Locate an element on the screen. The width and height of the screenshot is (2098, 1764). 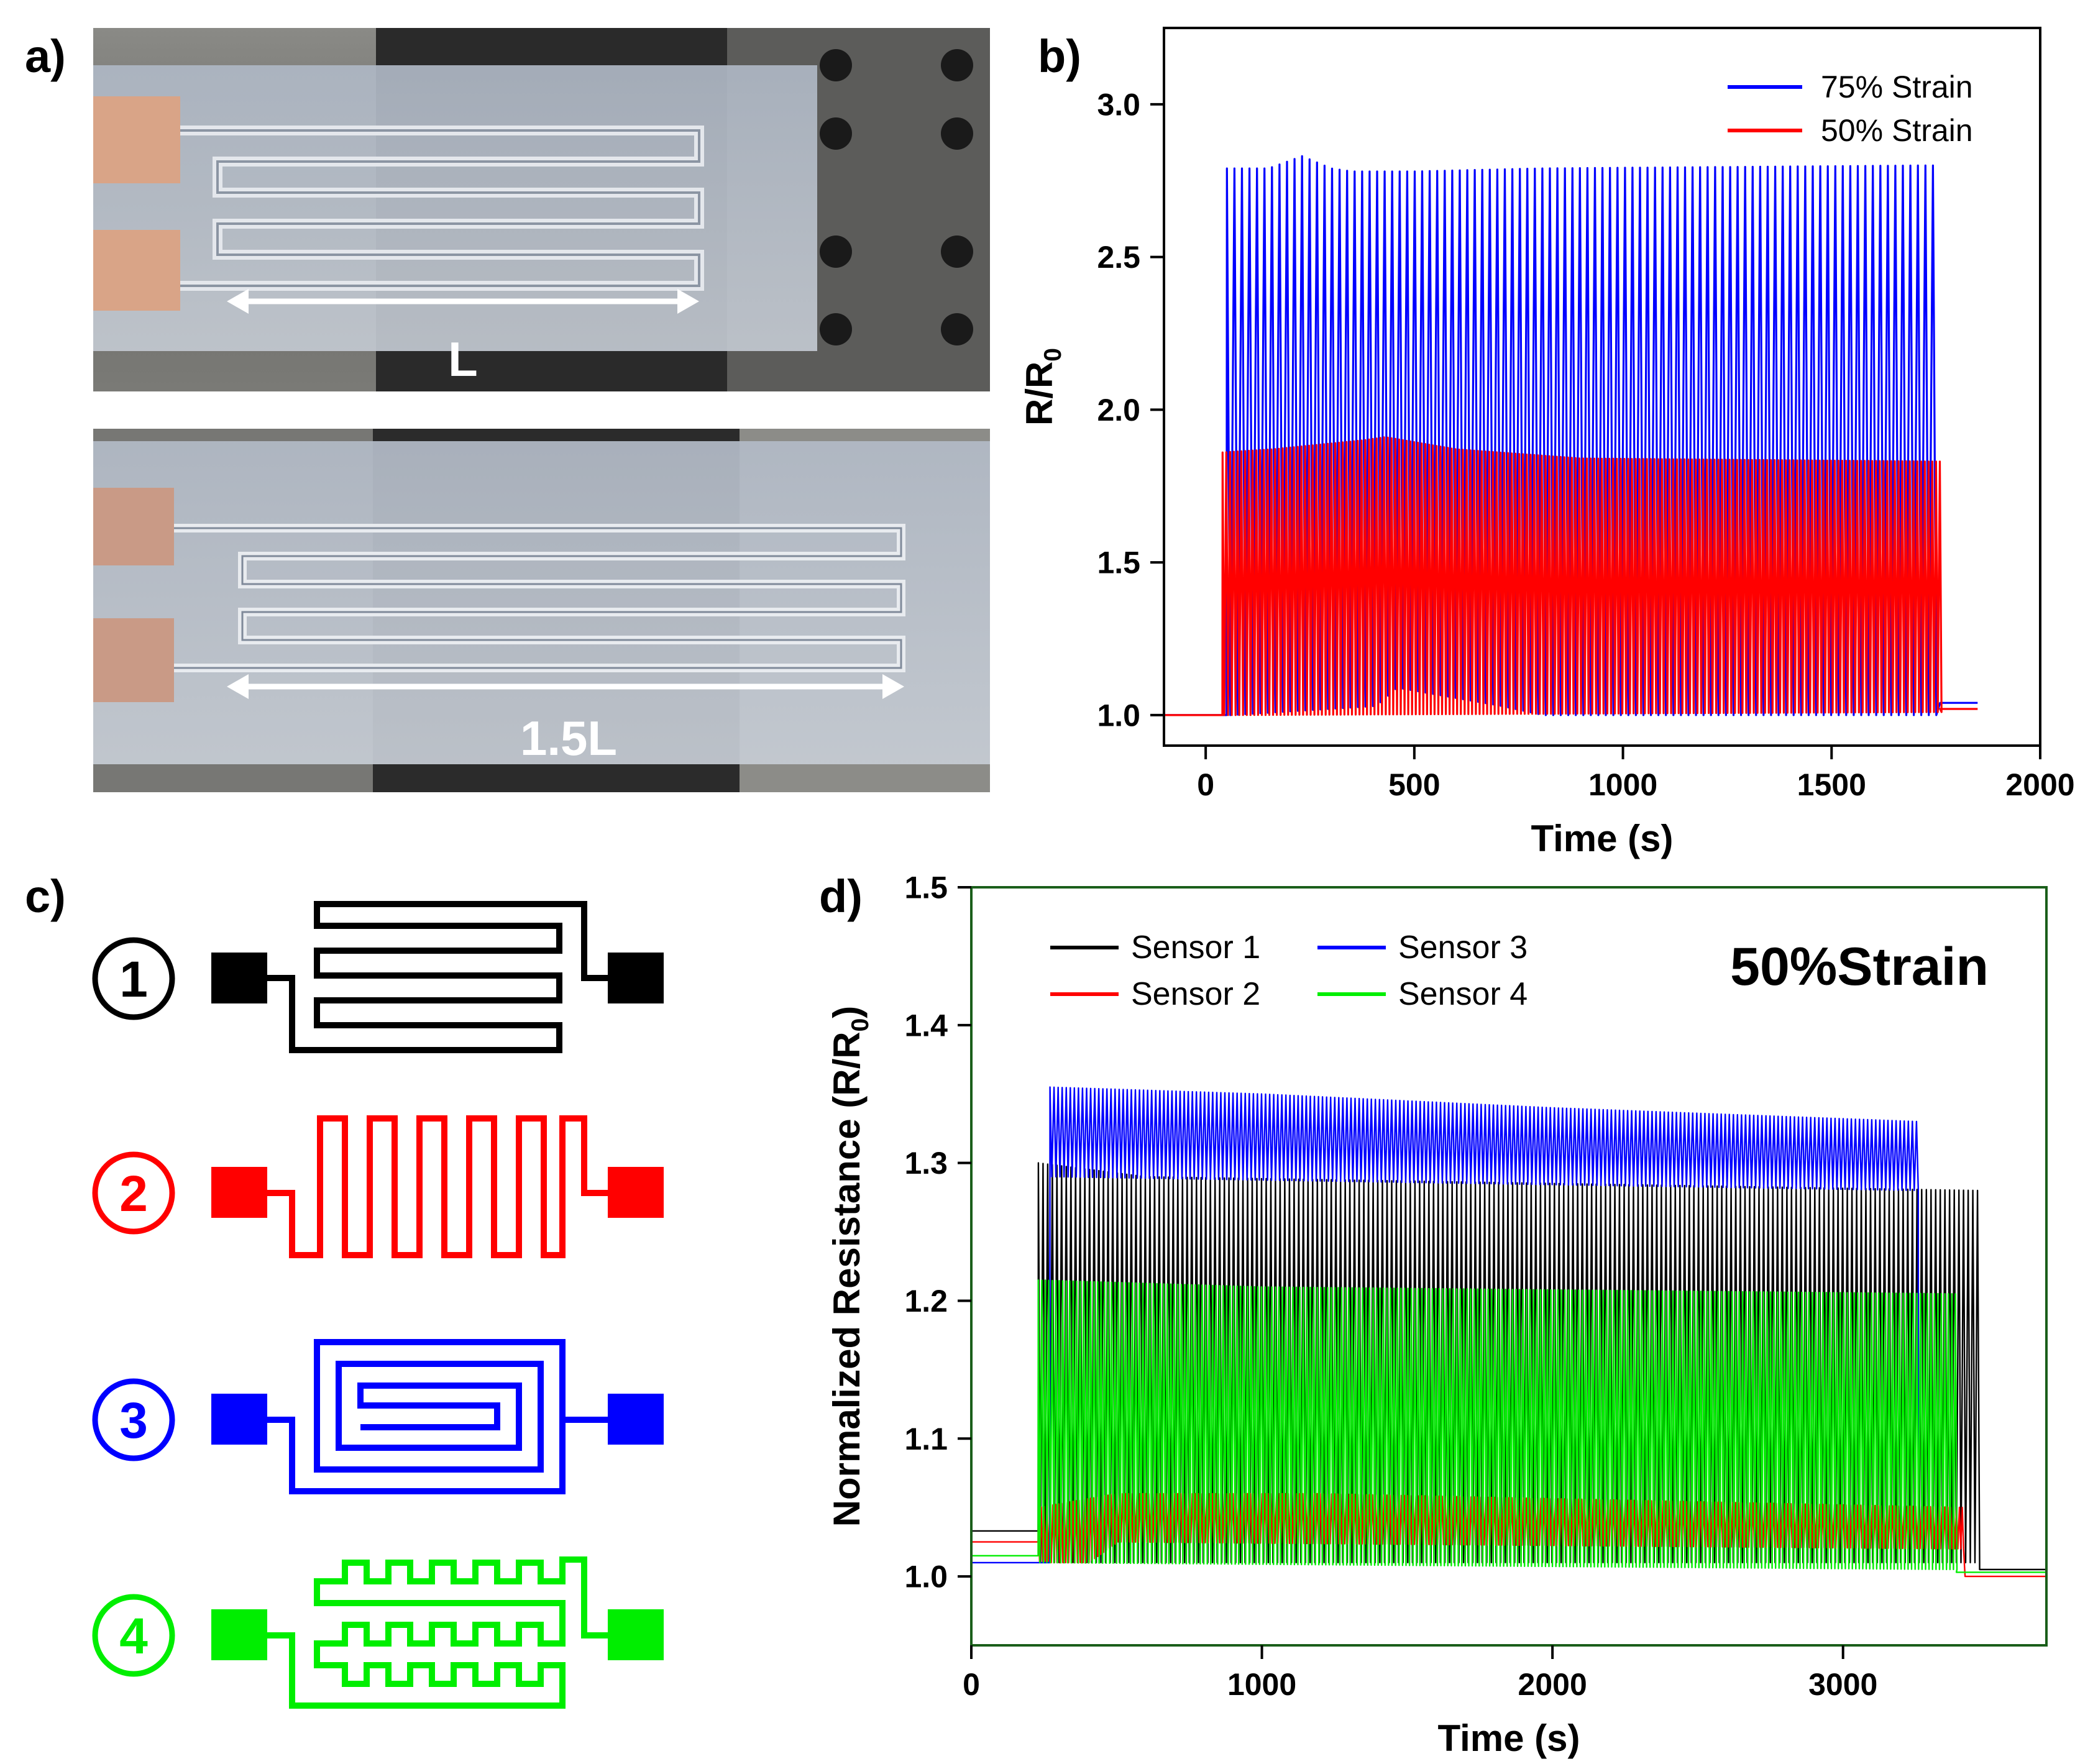
y-axis-label: R/R0 is located at coordinates (1042, 387).